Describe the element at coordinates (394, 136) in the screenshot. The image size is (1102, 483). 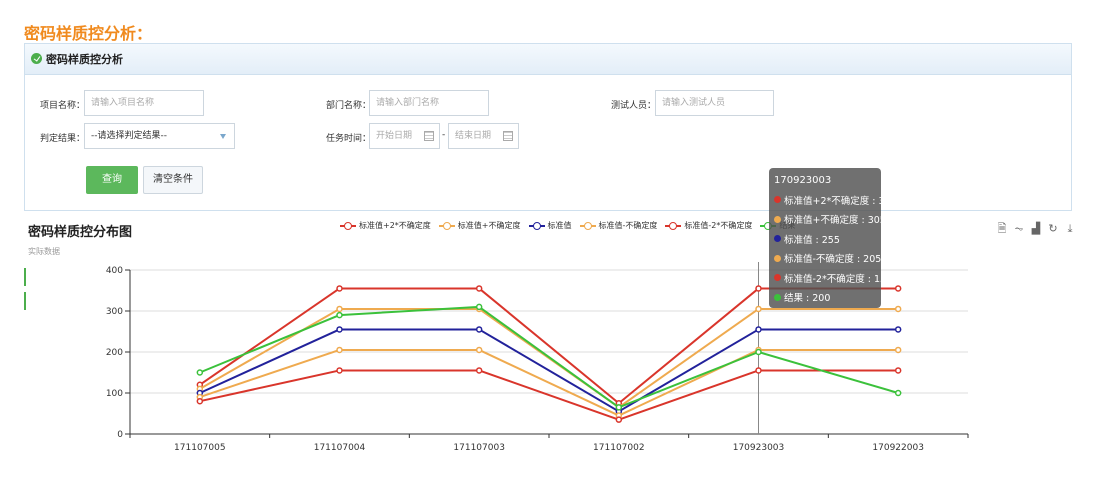
I see `start-date-placeholder: 开始日期` at that location.